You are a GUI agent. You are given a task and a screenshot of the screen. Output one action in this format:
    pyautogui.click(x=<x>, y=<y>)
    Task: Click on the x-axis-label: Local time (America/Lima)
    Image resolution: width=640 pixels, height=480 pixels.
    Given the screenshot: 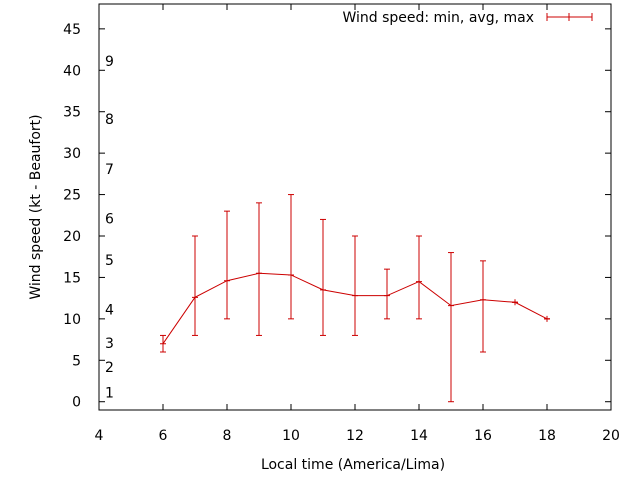 What is the action you would take?
    pyautogui.click(x=353, y=465)
    